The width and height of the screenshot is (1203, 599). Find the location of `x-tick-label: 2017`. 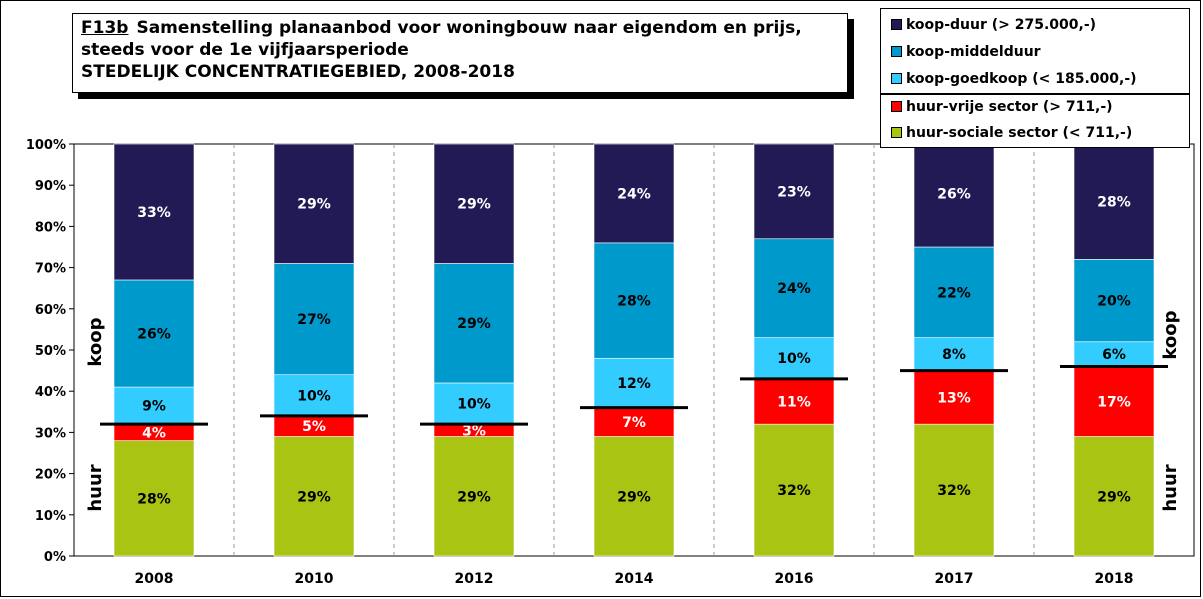

x-tick-label: 2017 is located at coordinates (954, 579).